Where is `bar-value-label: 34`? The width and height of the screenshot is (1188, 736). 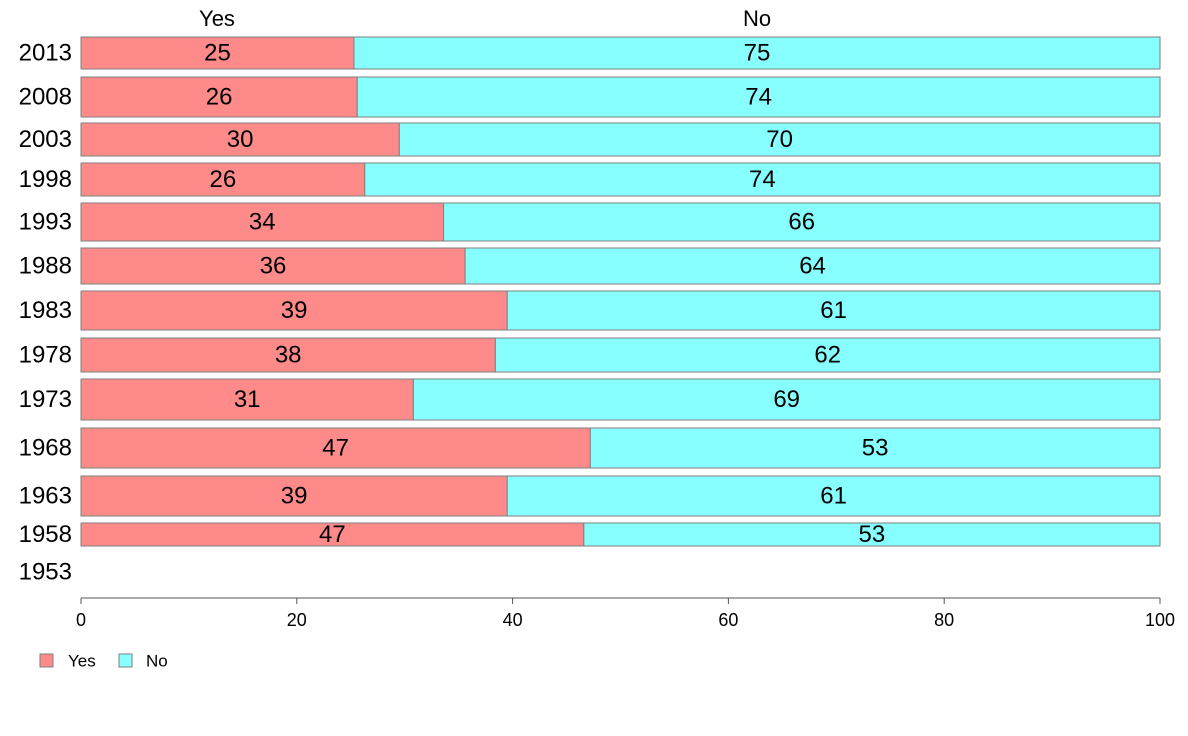 bar-value-label: 34 is located at coordinates (262, 222).